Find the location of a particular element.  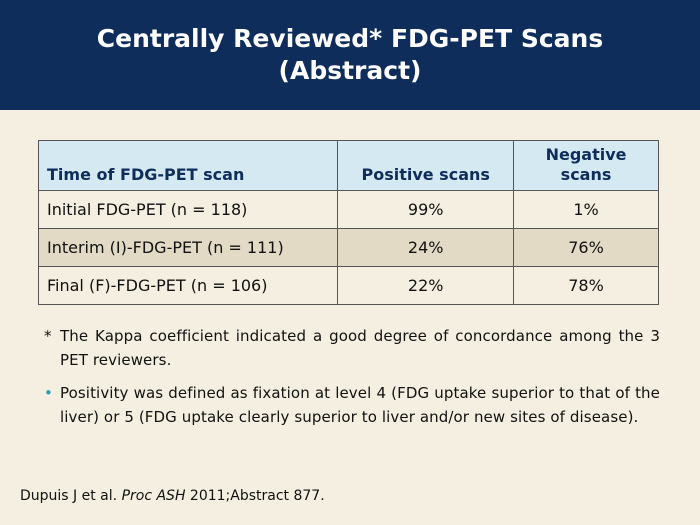

footnote-asterisk: * is located at coordinates (48, 336).